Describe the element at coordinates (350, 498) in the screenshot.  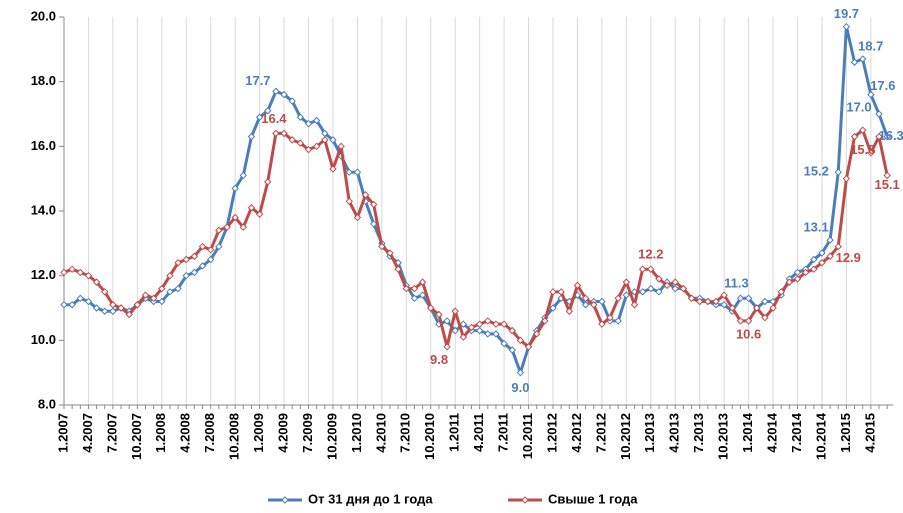
I see `legend-item: От 31 дня до 1 года` at that location.